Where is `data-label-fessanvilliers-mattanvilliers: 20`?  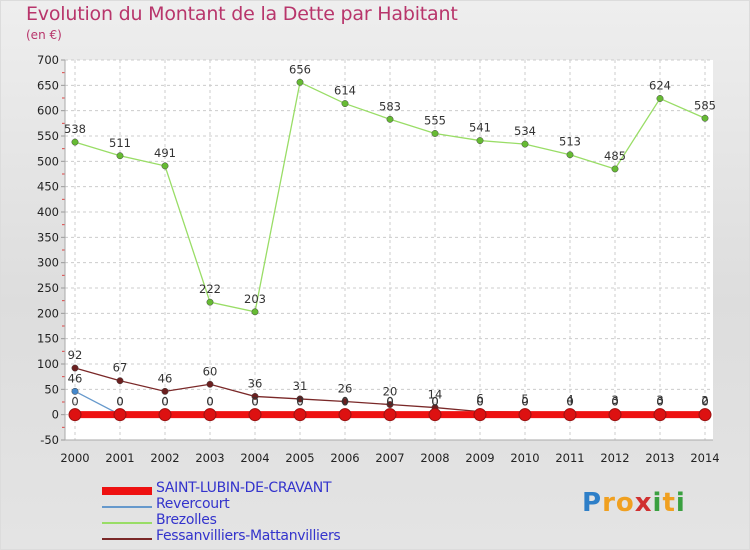 data-label-fessanvilliers-mattanvilliers: 20 is located at coordinates (390, 392).